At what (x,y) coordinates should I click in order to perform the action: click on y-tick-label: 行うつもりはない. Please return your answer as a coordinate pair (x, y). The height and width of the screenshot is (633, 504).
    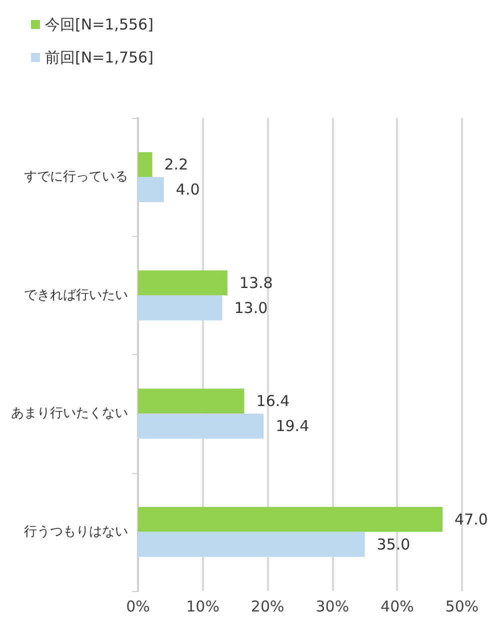
    Looking at the image, I should click on (76, 532).